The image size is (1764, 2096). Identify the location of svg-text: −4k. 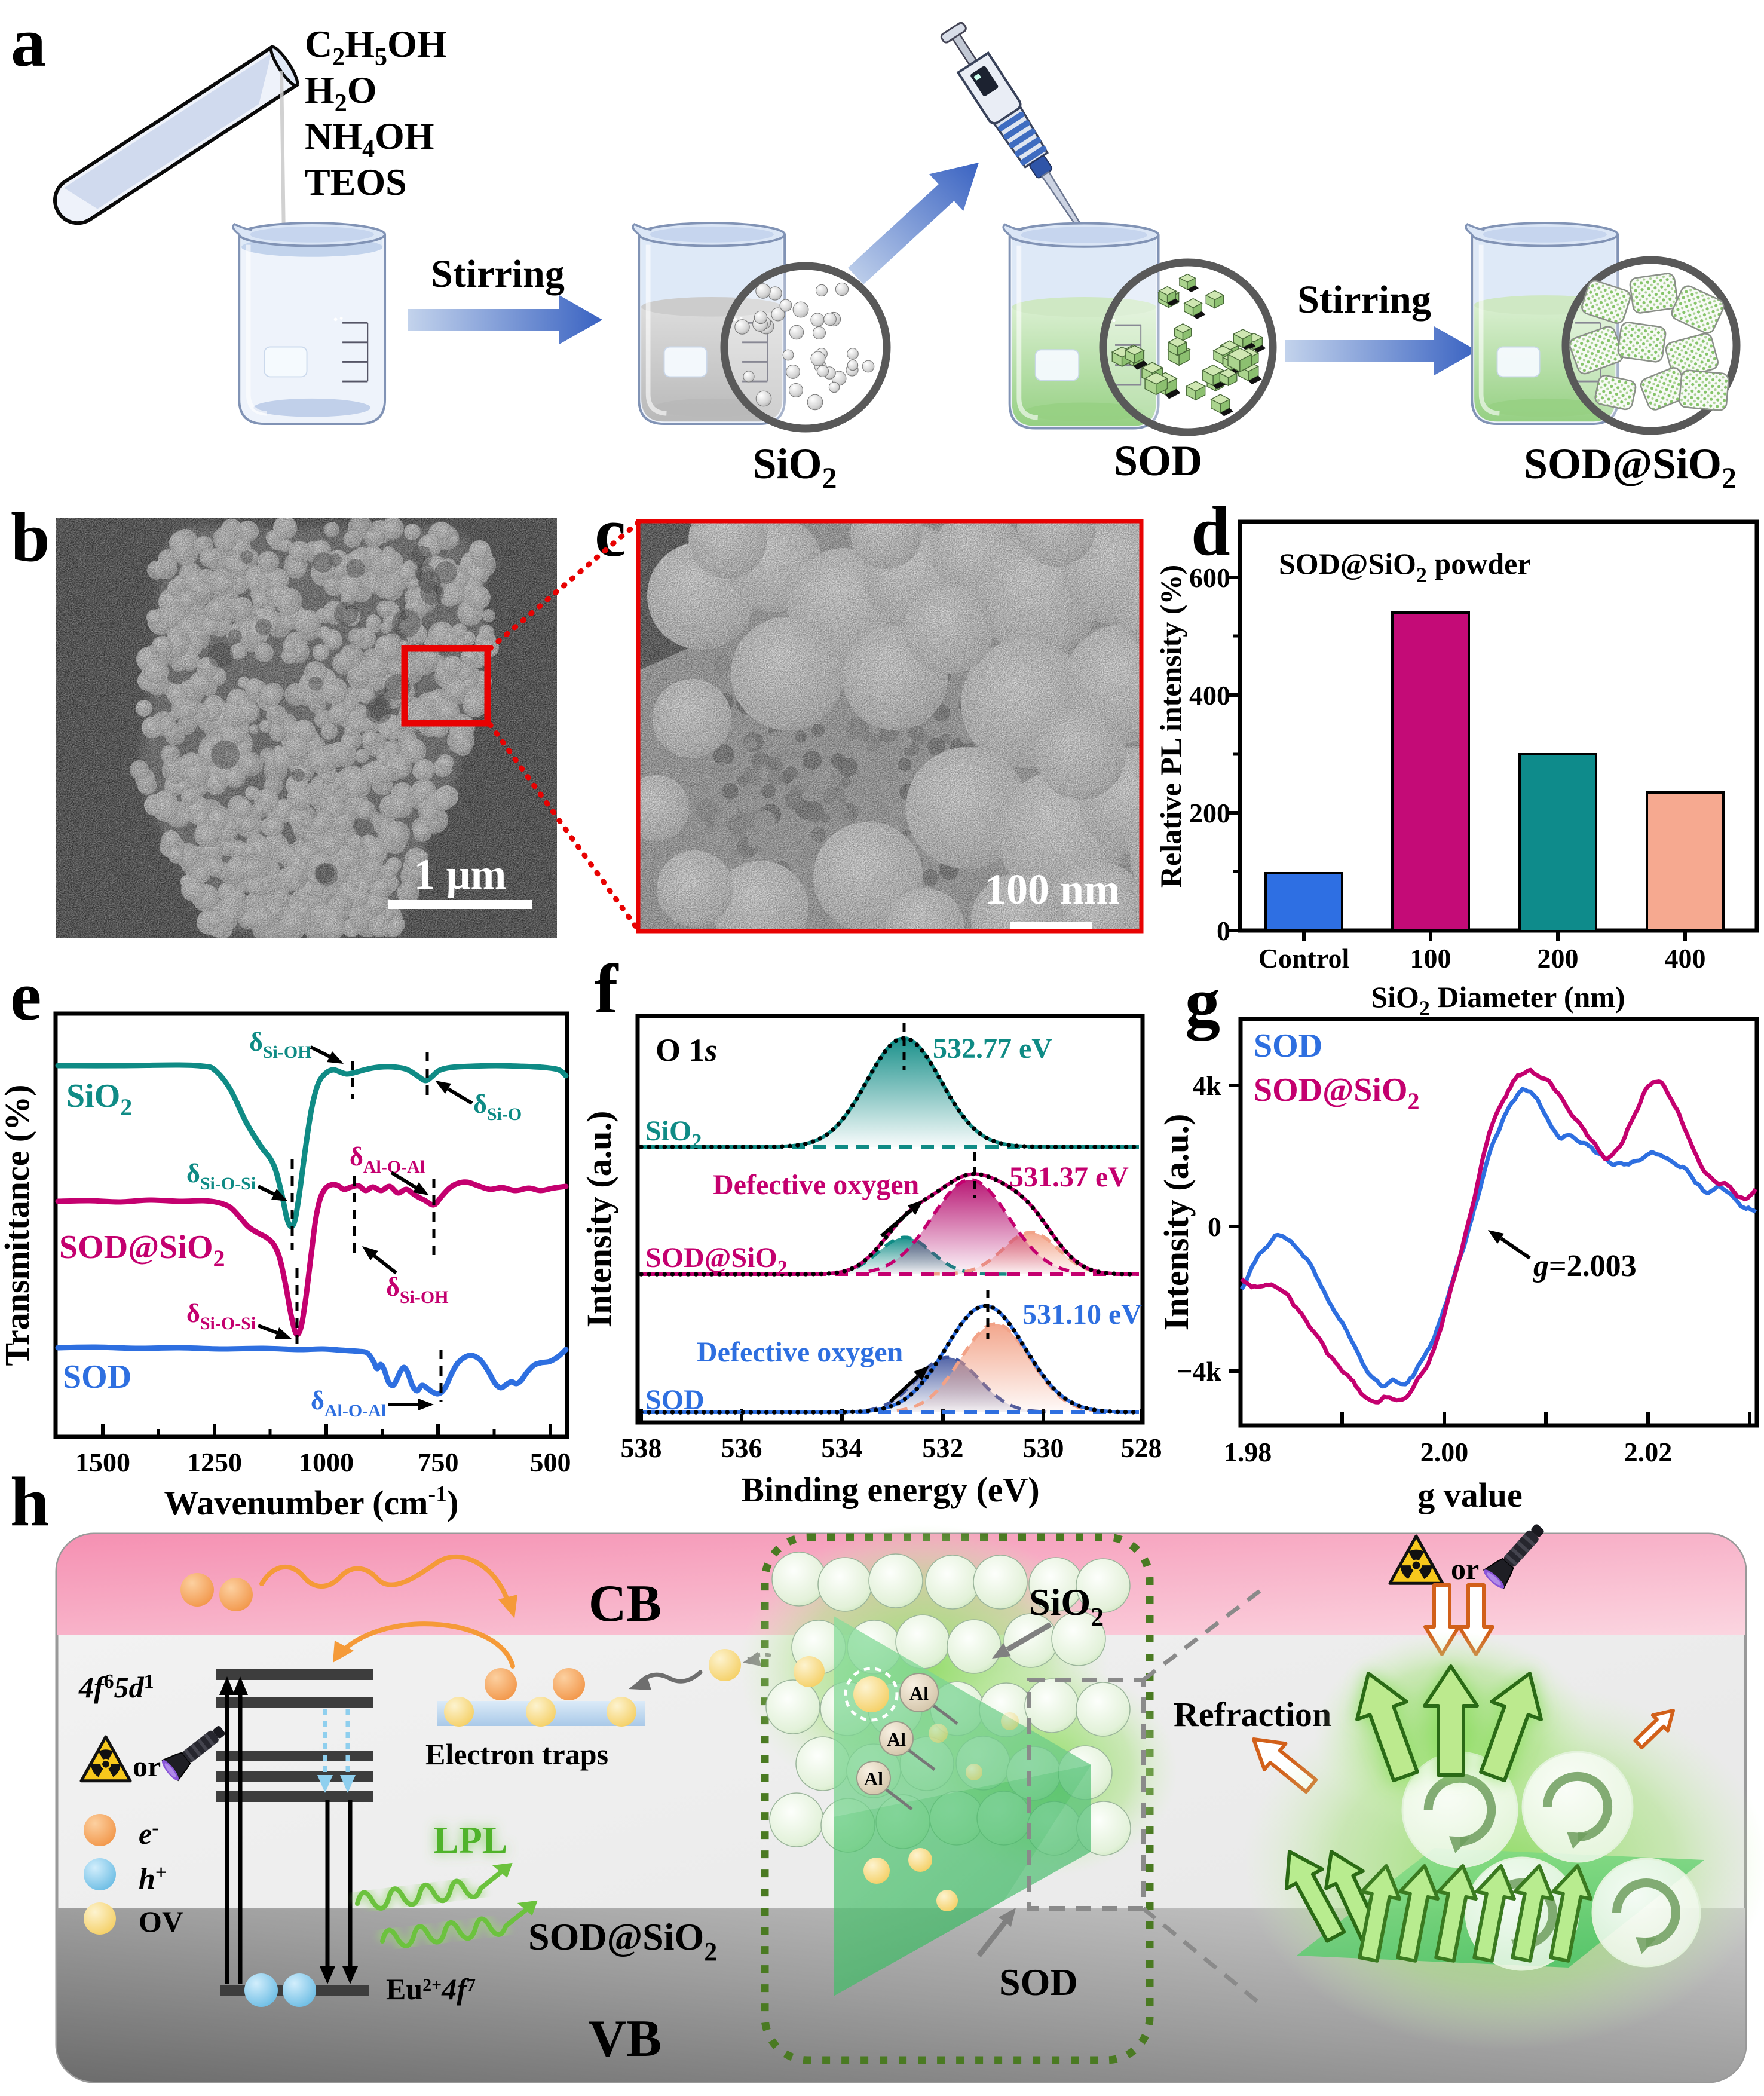
(1199, 1371).